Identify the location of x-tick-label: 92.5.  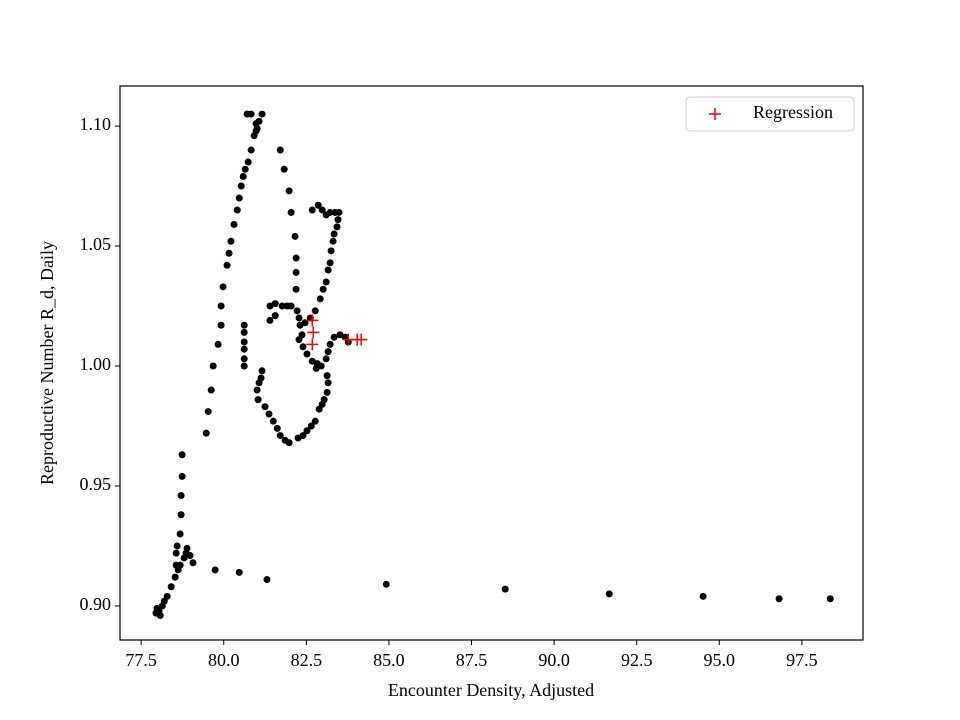
(637, 660).